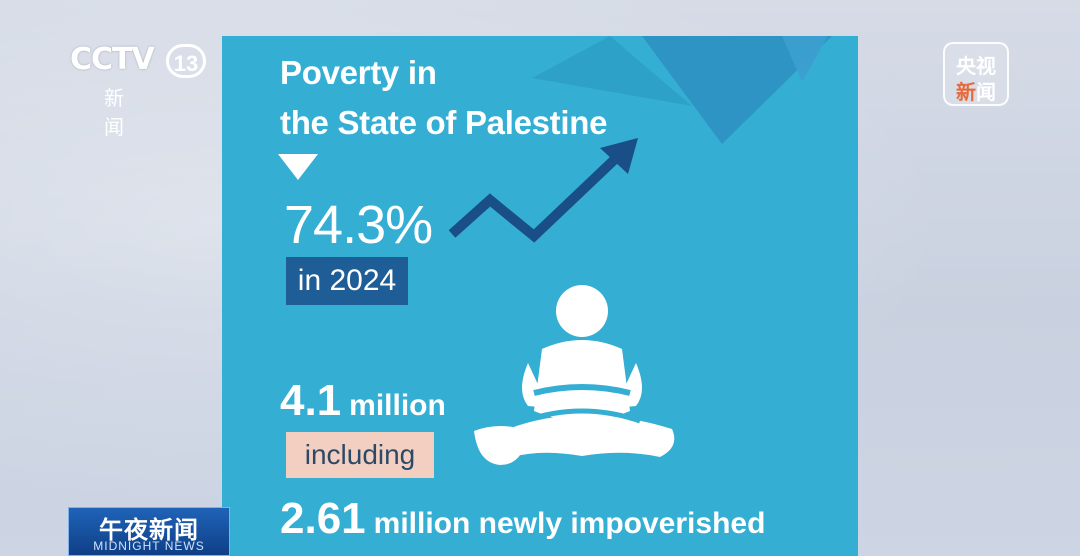 Image resolution: width=1080 pixels, height=556 pixels. I want to click on badge-bottom-text: 新闻, so click(976, 90).